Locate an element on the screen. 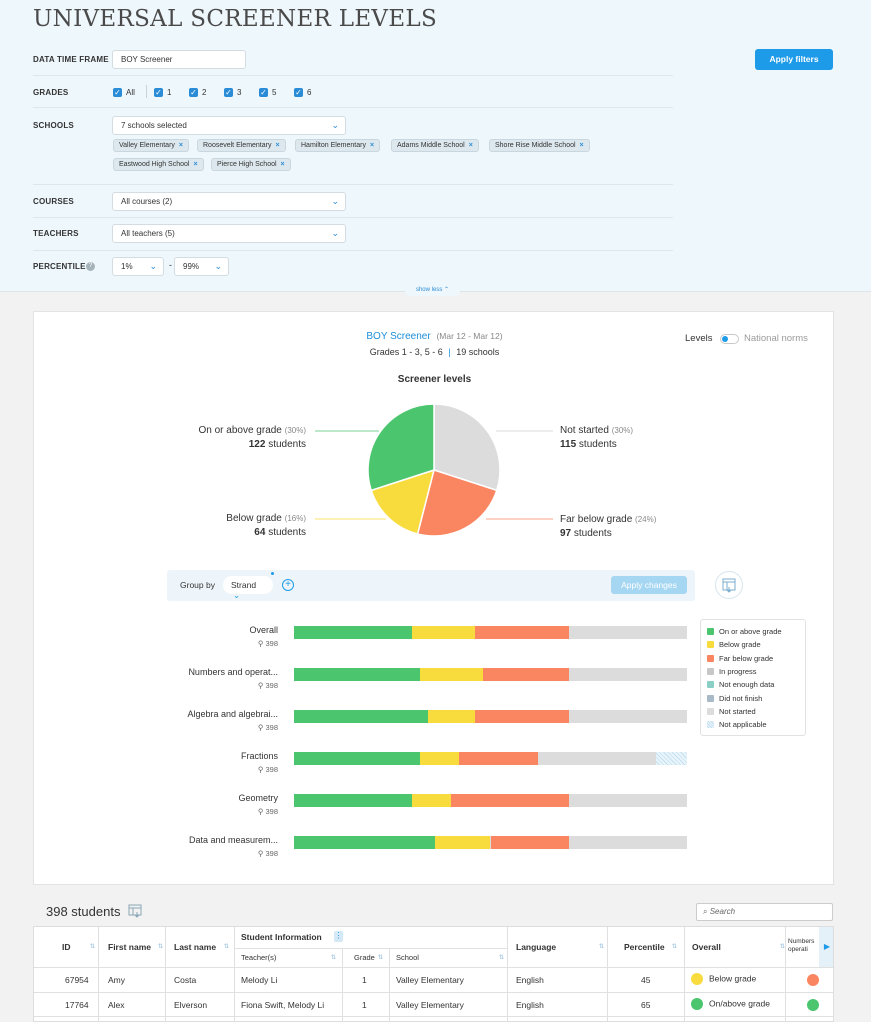 This screenshot has height=1022, width=871. screener-name-link: BOY Screener is located at coordinates (398, 336).